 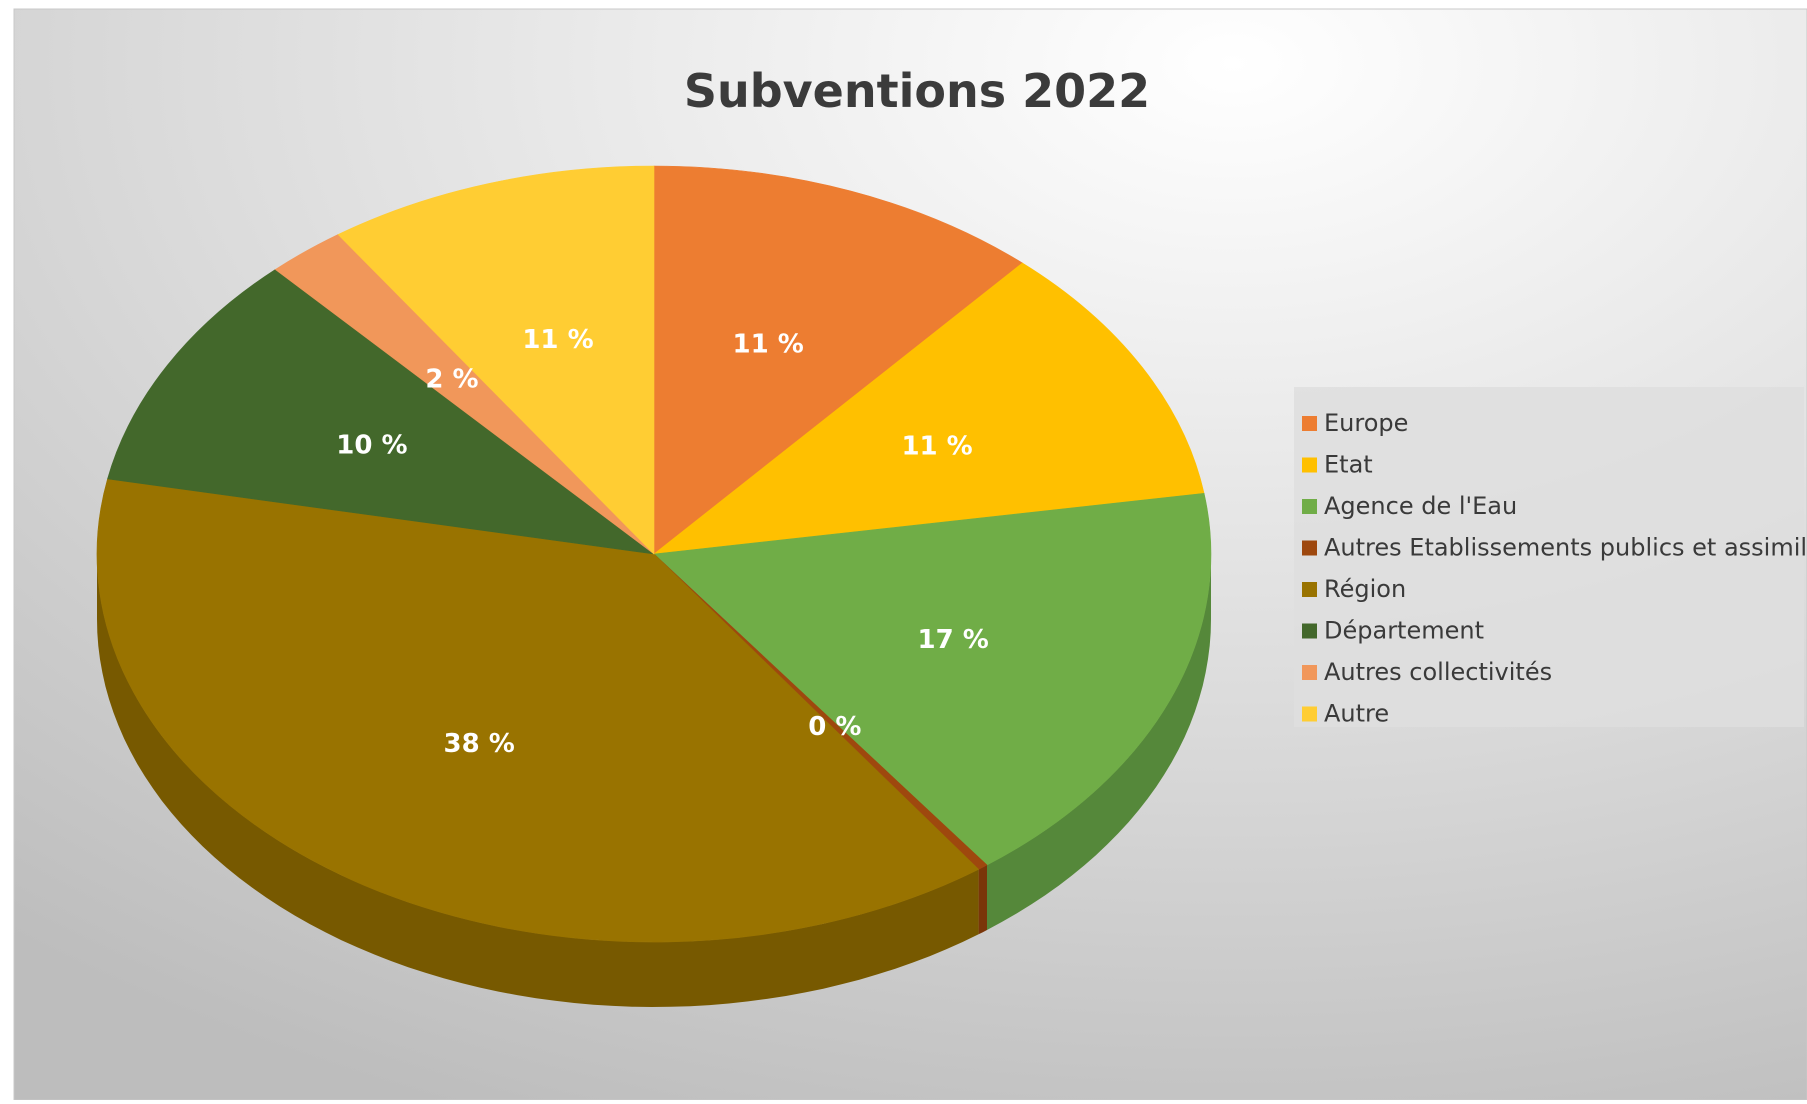 I want to click on legend-item-europe: Europe, so click(x=1355, y=423).